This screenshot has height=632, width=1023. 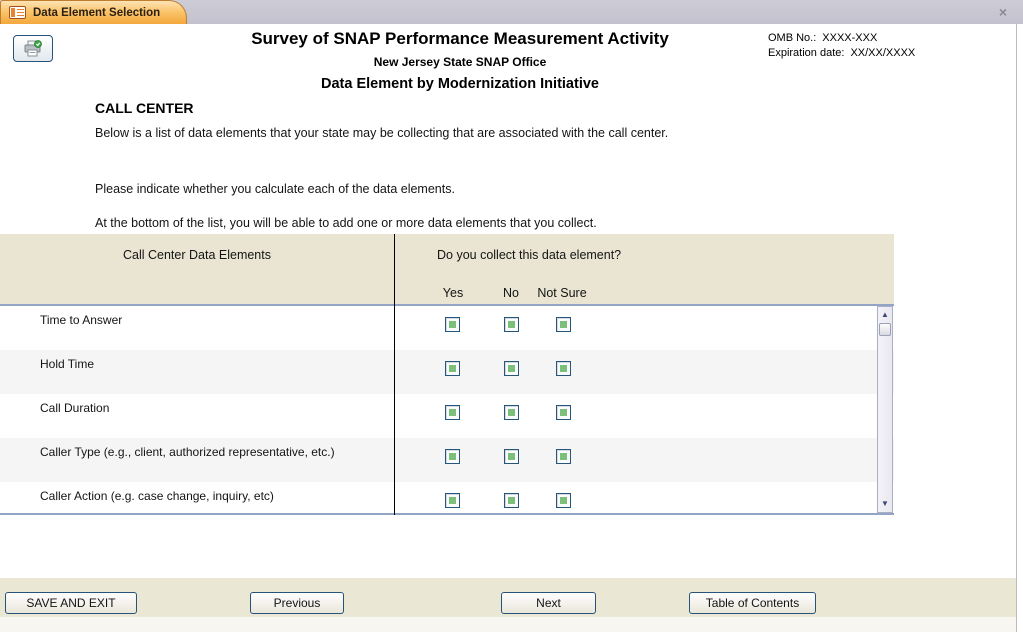 I want to click on data-element-label: Call Duration, so click(x=75, y=408).